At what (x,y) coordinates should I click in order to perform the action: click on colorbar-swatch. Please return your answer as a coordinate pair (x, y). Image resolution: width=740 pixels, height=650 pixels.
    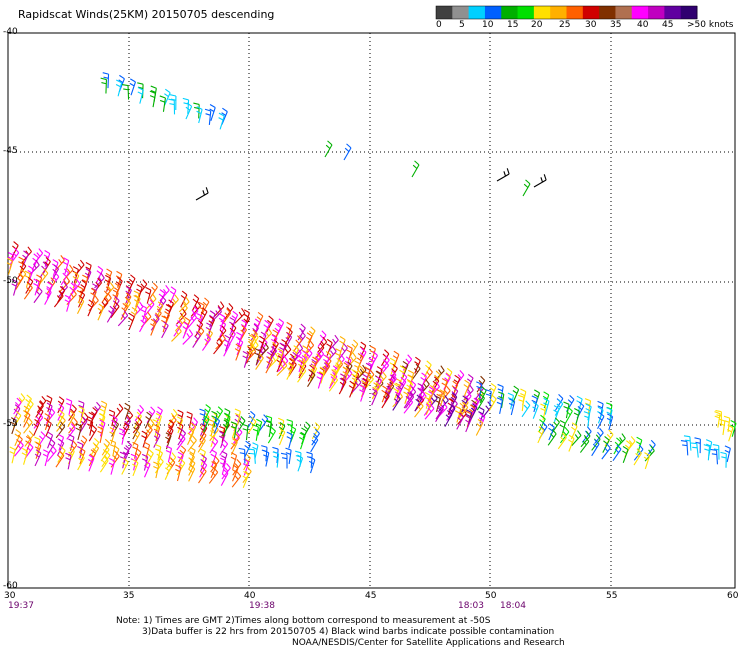
    Looking at the image, I should click on (461, 12).